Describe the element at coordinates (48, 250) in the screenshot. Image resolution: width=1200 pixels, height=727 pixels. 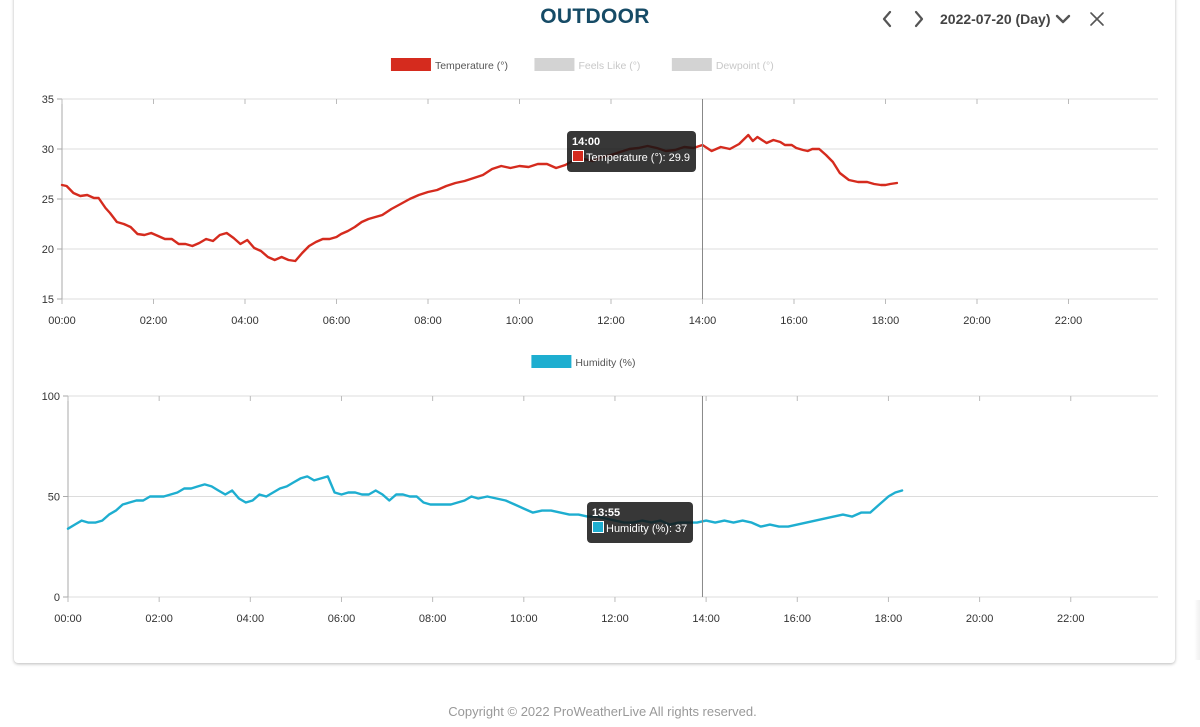
I see `y-tick-label: 20` at that location.